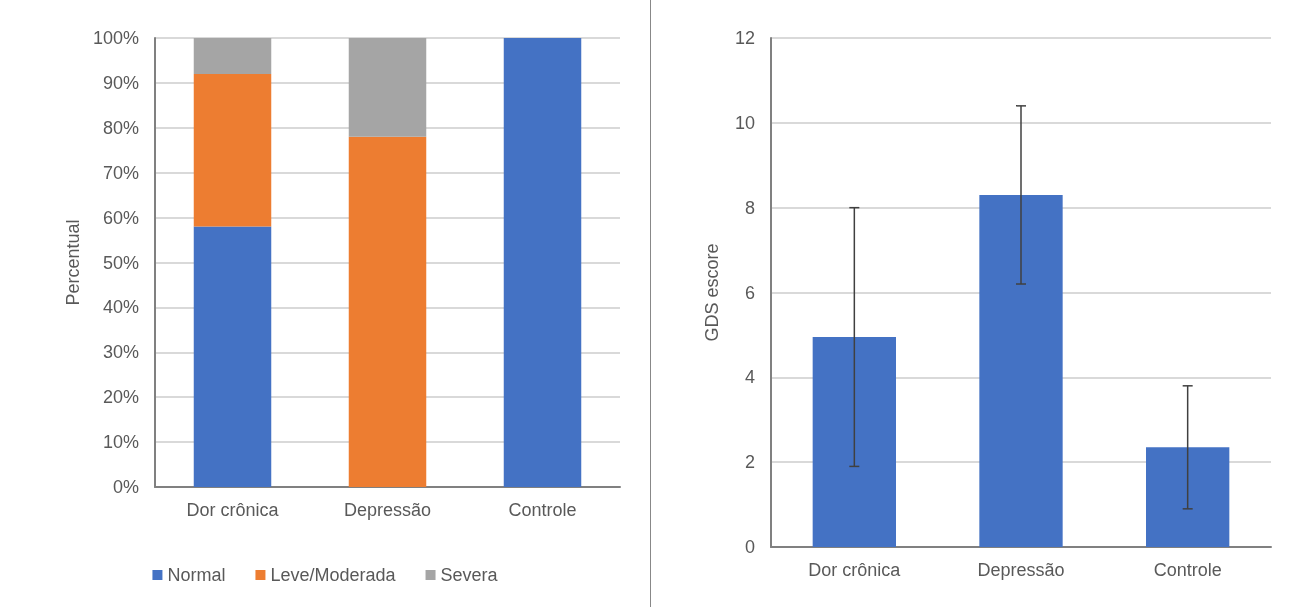 The image size is (1301, 607). Describe the element at coordinates (744, 122) in the screenshot. I see `y-tick-label: 10` at that location.